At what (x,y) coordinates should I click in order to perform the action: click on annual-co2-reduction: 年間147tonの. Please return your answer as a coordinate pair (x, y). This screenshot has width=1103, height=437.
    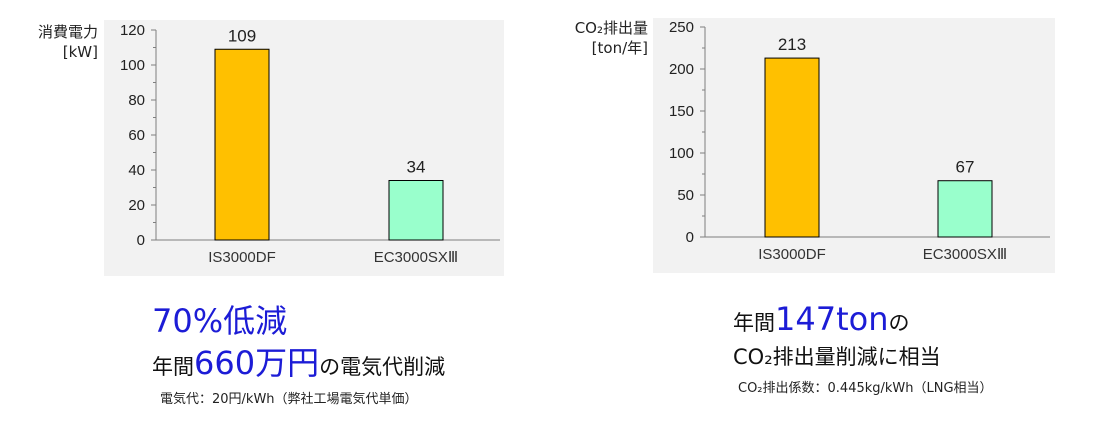
    Looking at the image, I should click on (821, 319).